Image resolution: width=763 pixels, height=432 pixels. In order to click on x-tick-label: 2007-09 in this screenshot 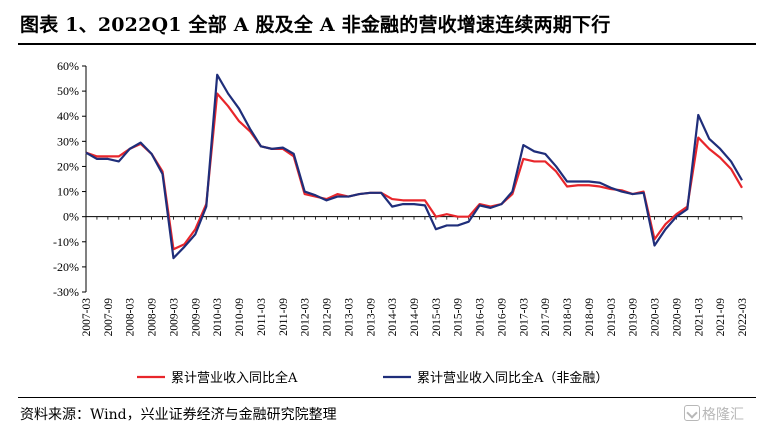, I will do `click(109, 317)`.